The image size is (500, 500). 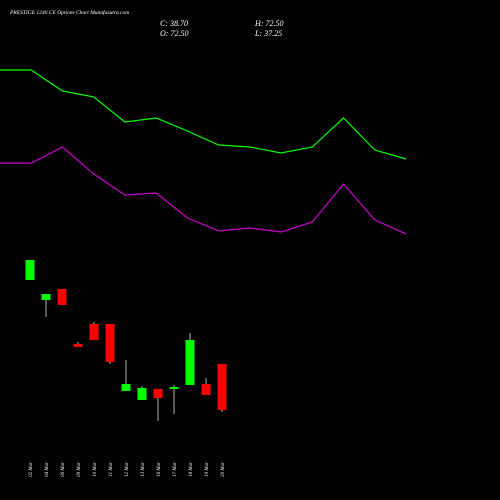 I want to click on x-tick-label: 16 Mar, so click(x=159, y=469).